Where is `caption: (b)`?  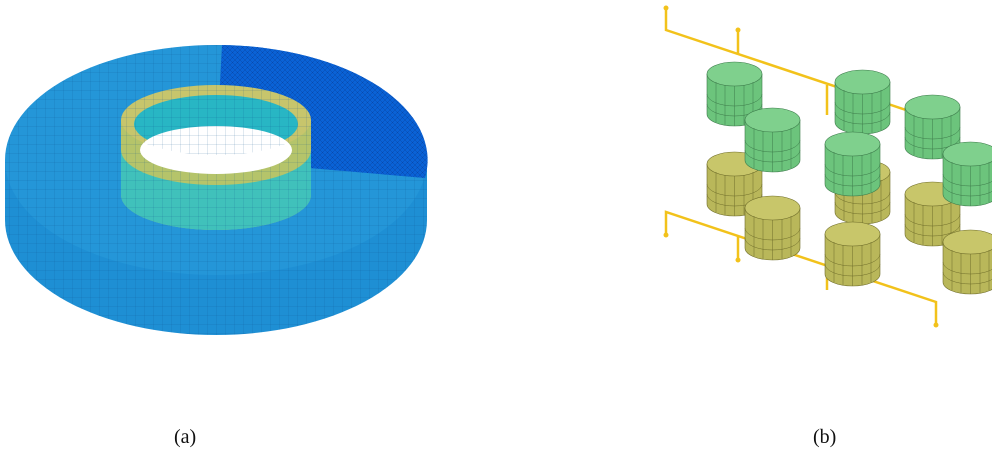 caption: (b) is located at coordinates (825, 437).